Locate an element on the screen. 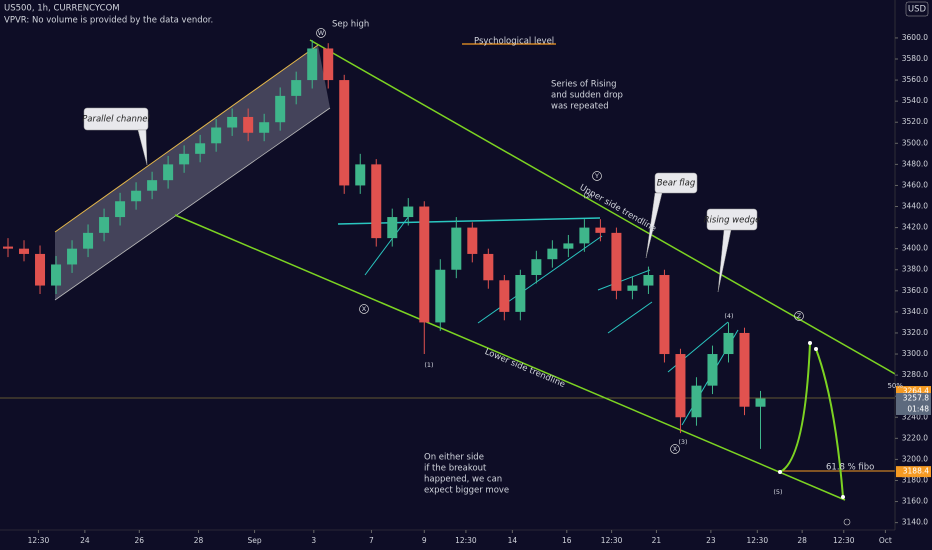  annotation: if the breakout is located at coordinates (455, 469).